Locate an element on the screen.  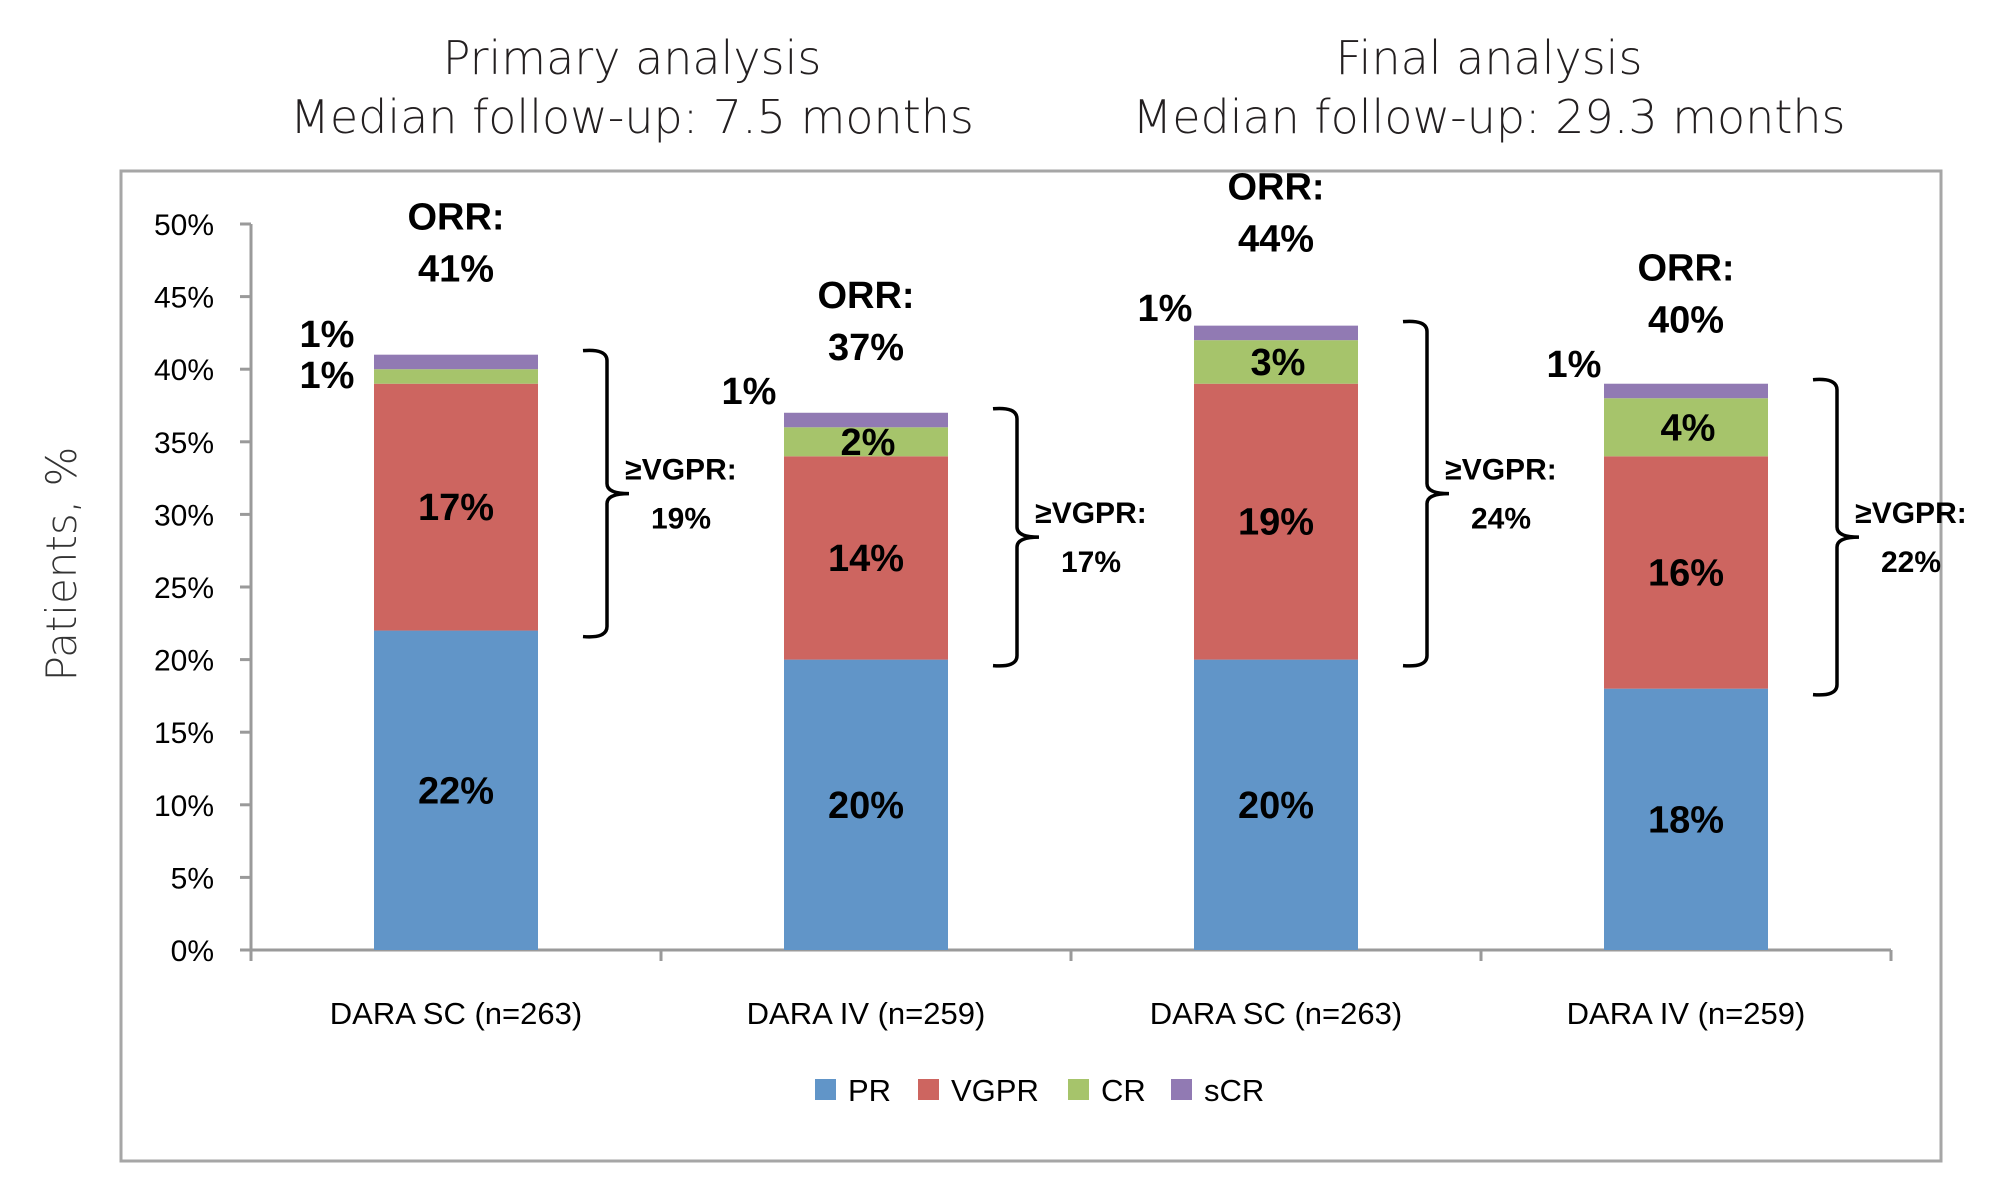
y-tick-label: 35% is located at coordinates (184, 443).